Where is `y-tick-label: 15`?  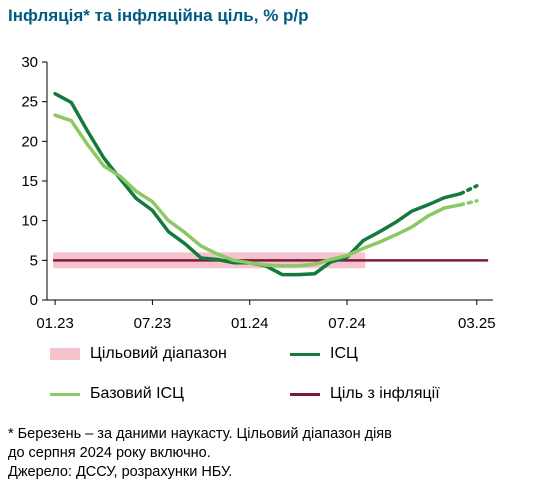 y-tick-label: 15 is located at coordinates (29, 181).